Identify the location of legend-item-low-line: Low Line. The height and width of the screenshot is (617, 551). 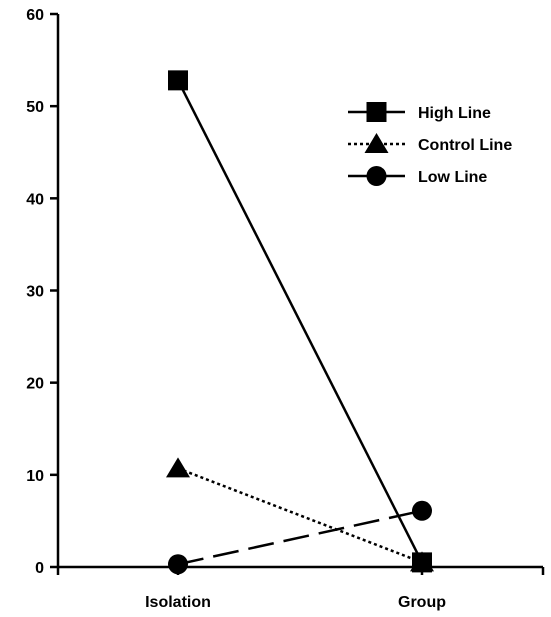
(417, 176).